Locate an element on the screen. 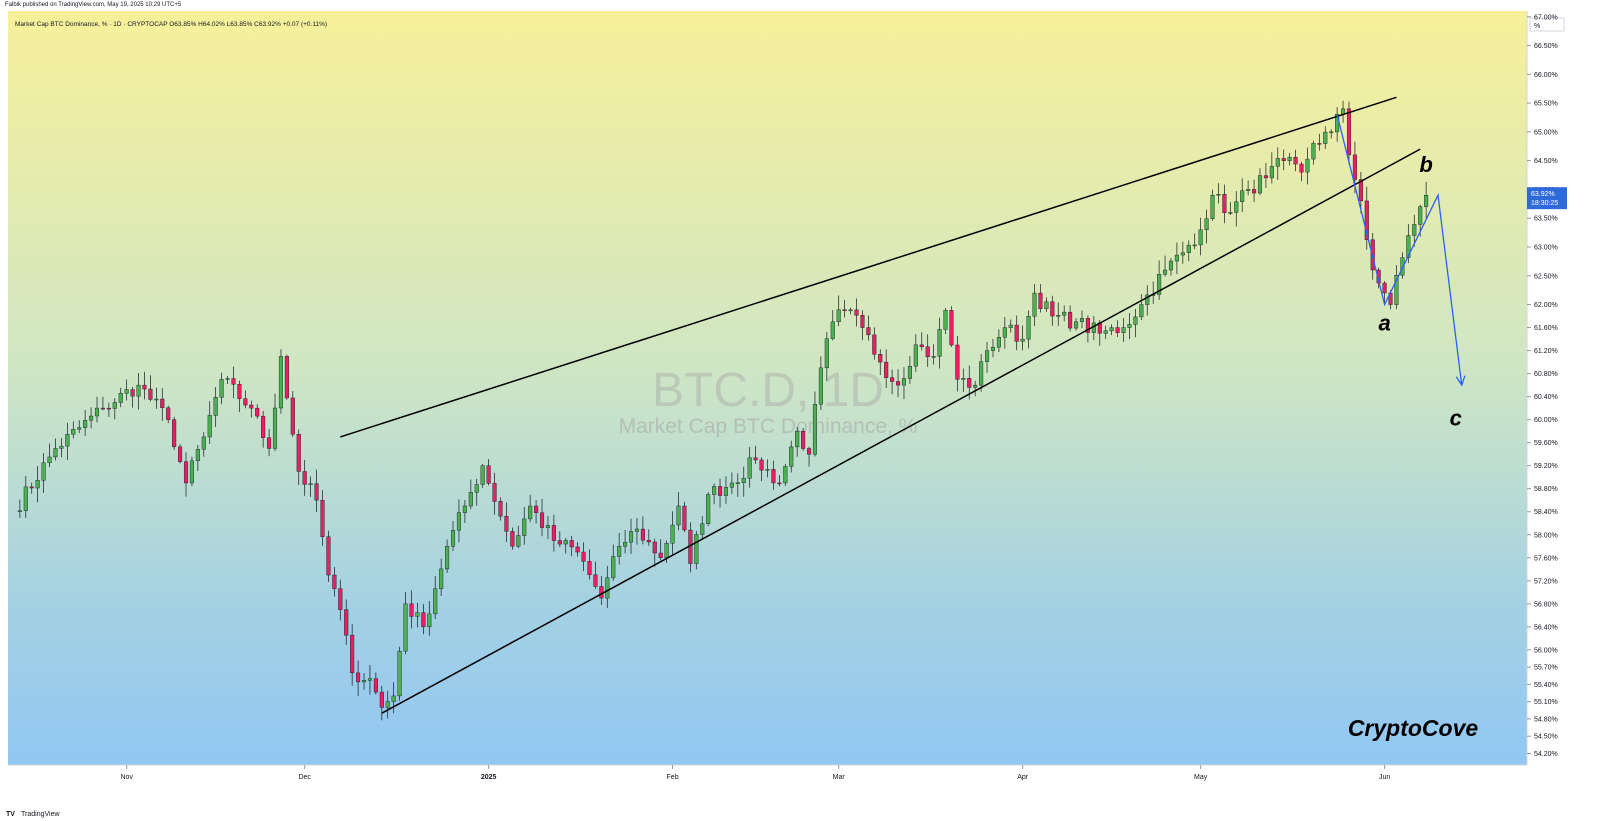  abc-wave-path is located at coordinates (1399, 250).